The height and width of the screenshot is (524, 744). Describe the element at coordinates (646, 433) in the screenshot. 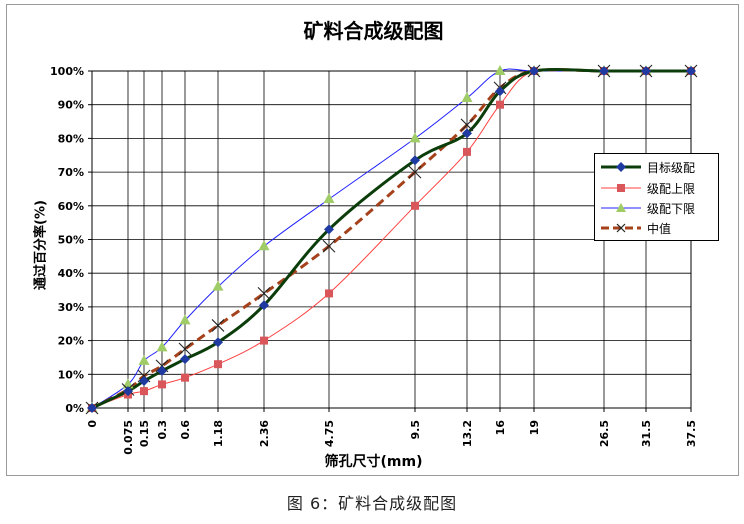

I see `x-tick-label: 31.5` at that location.